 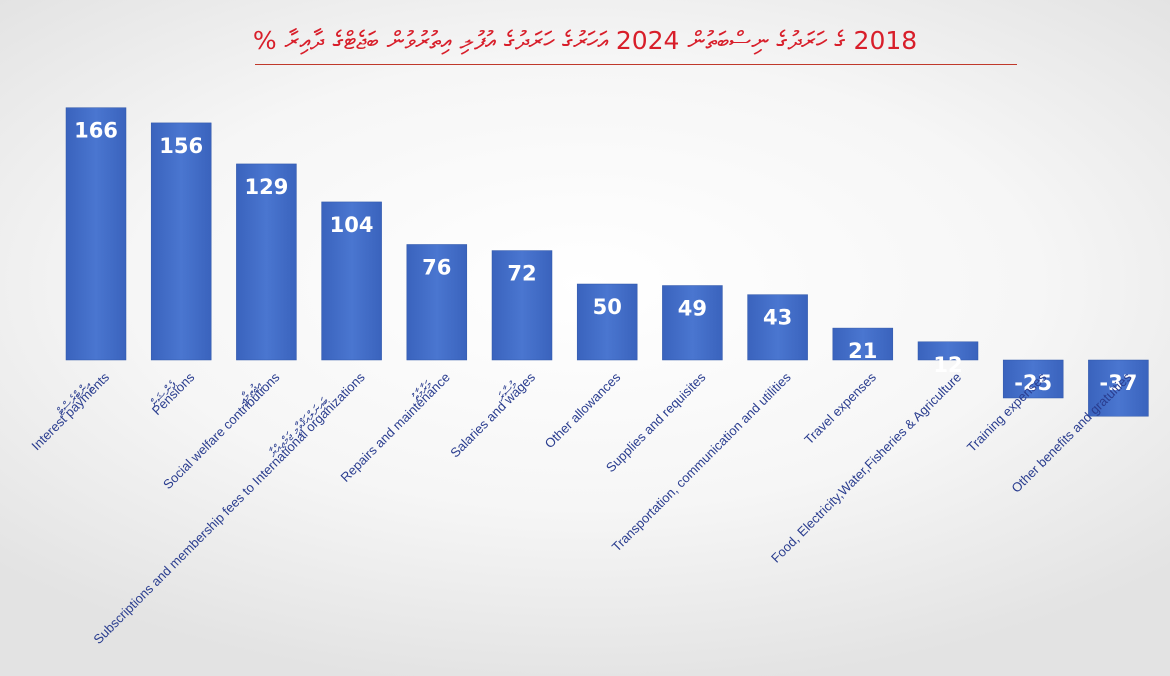 I want to click on category-label-10: Travel expenses, so click(x=840, y=408).